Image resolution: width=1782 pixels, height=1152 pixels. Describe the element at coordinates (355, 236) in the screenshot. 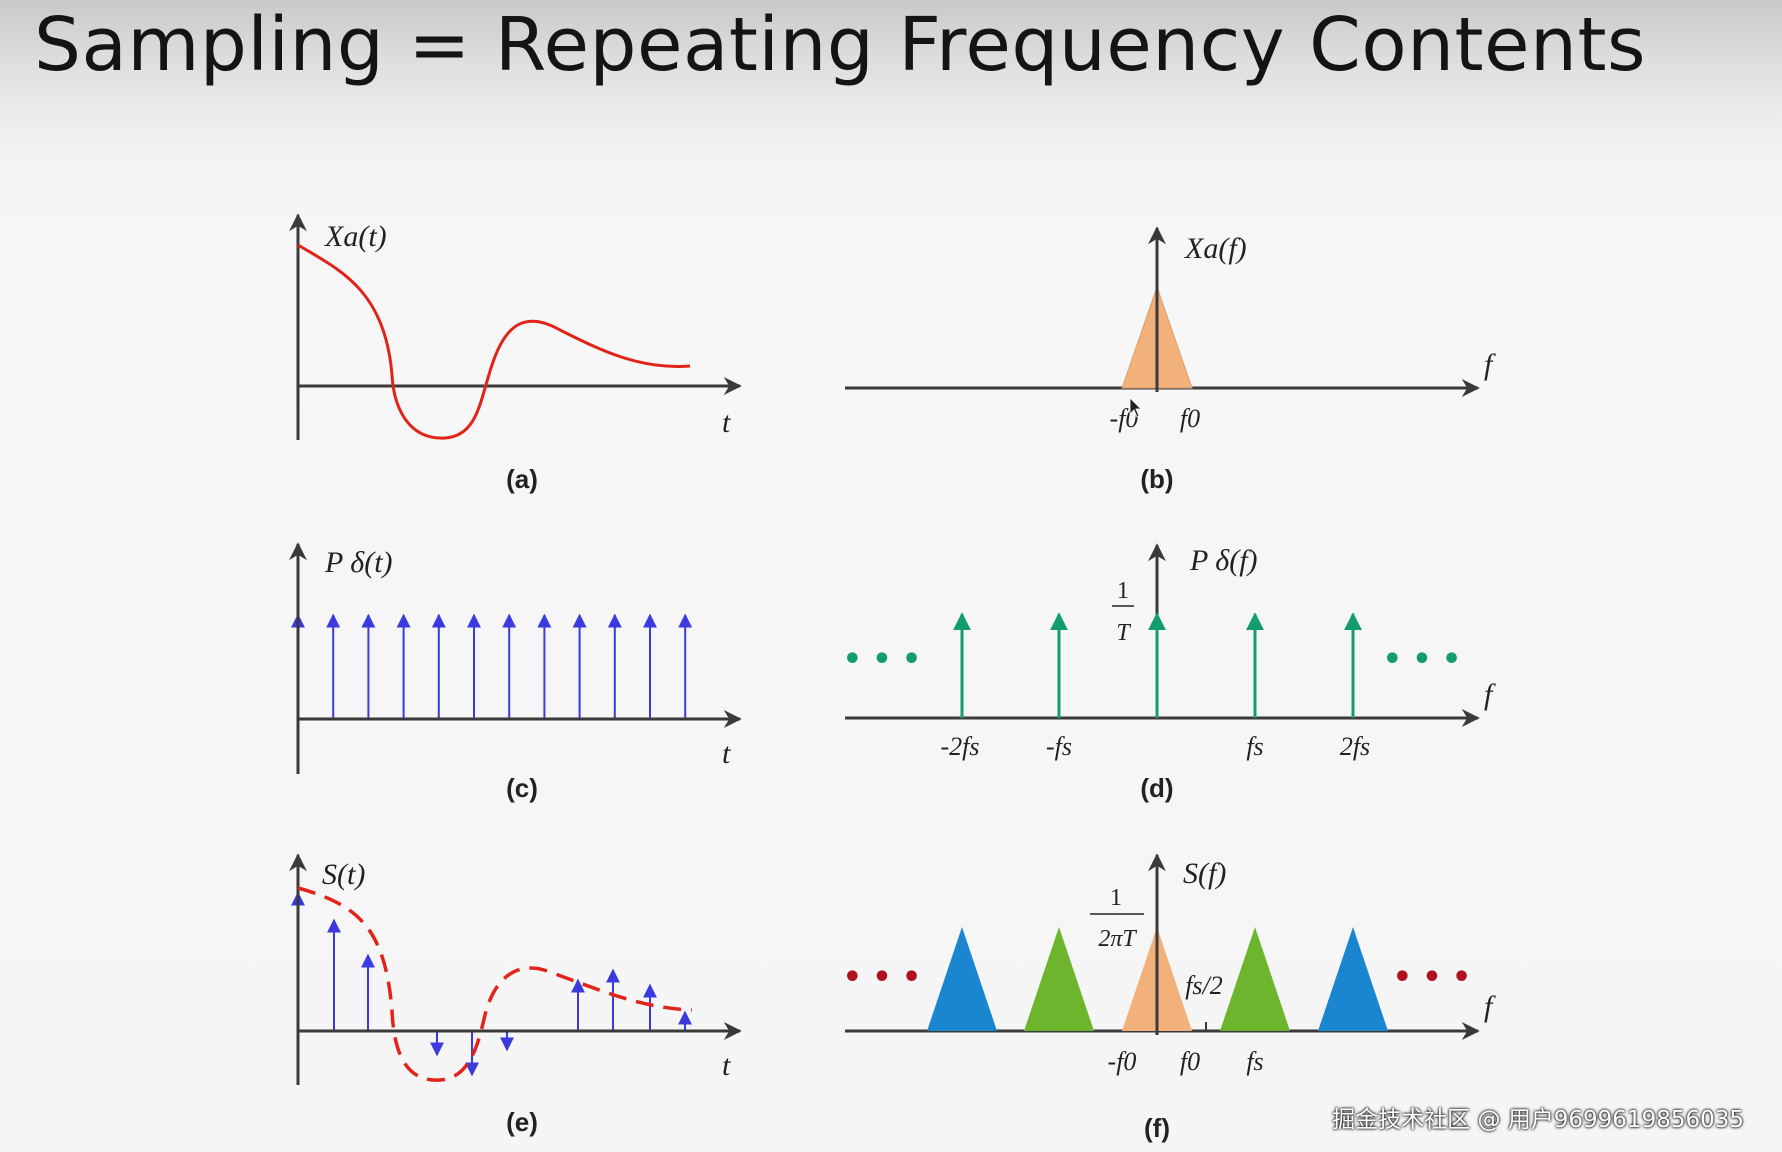

I see `panel-a-y-label: Xa(t)` at that location.